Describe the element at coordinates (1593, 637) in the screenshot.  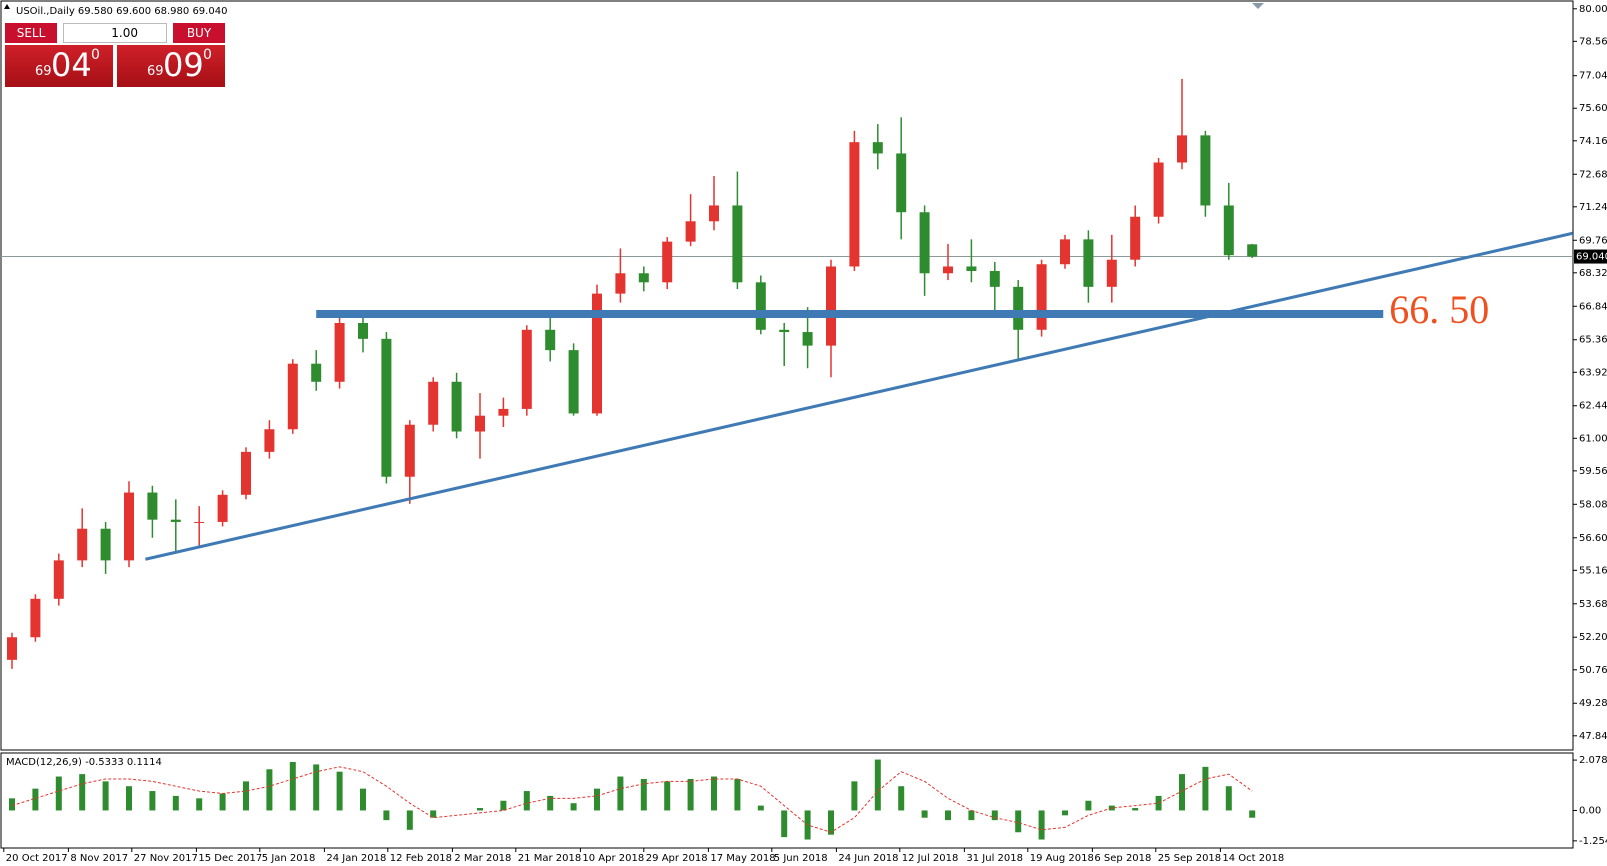
I see `y-tick-label: 52.200` at that location.